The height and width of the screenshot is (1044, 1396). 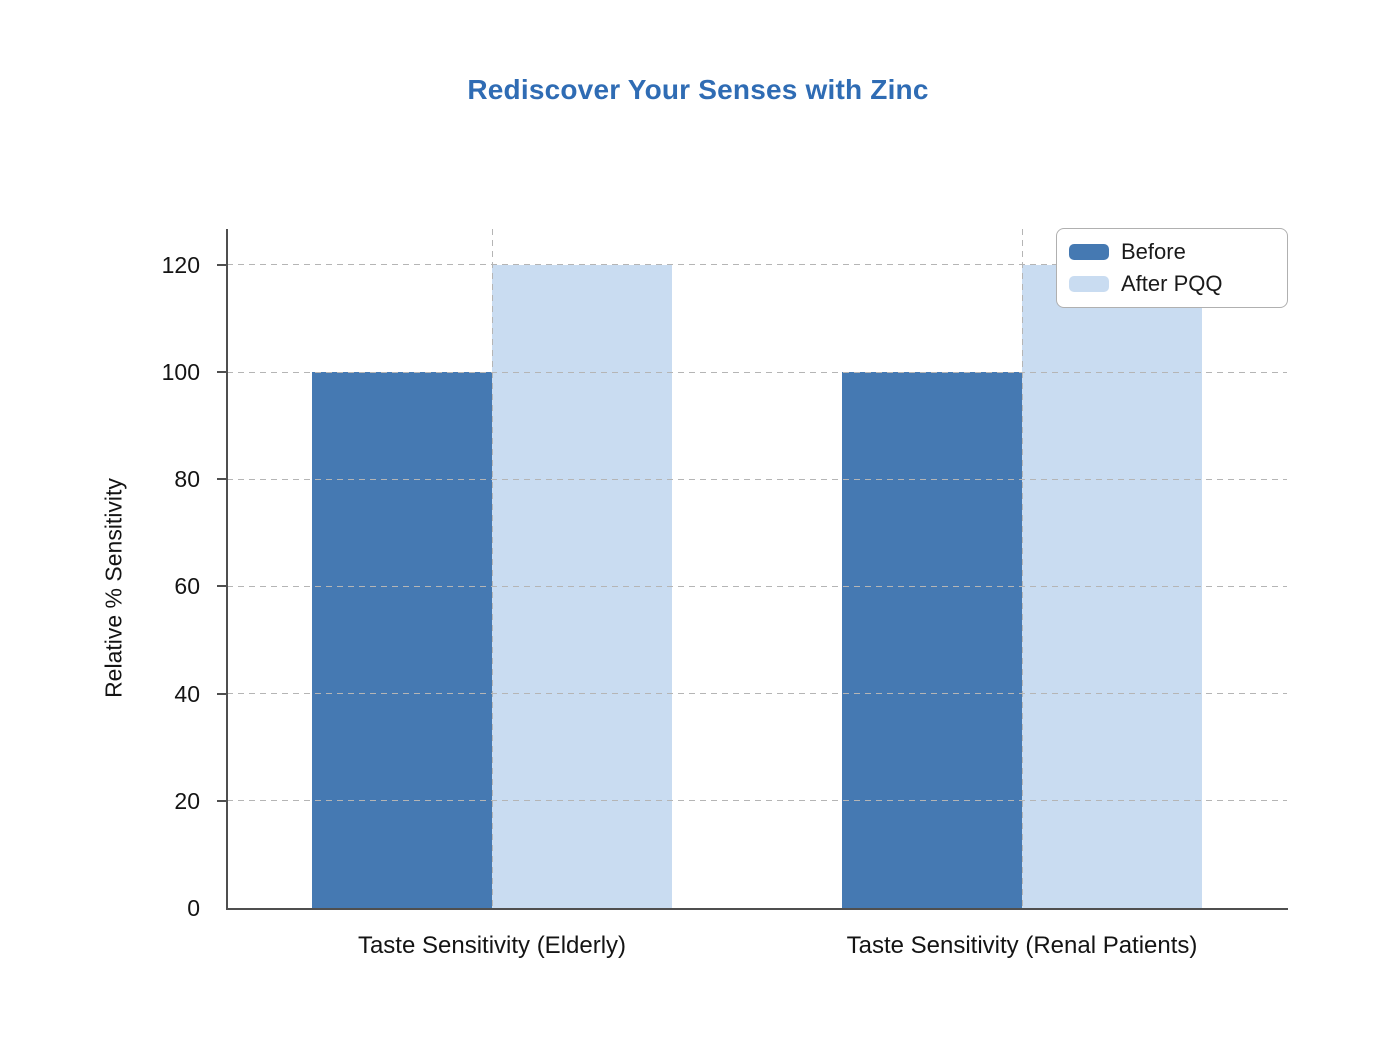 What do you see at coordinates (227, 569) in the screenshot?
I see `y-axis-line` at bounding box center [227, 569].